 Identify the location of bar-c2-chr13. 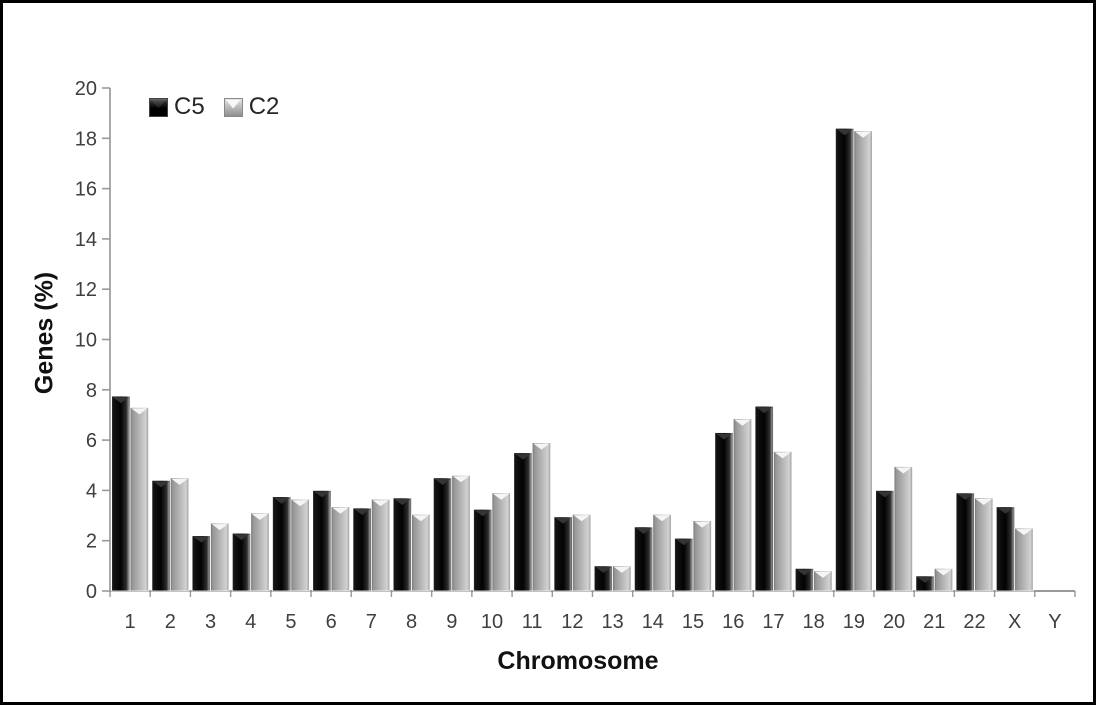
(622, 578).